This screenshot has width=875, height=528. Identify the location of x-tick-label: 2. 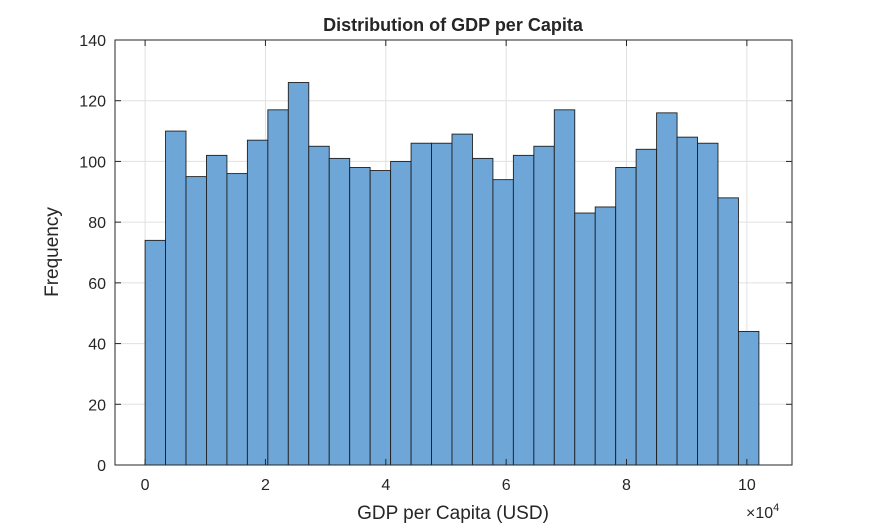
(265, 485).